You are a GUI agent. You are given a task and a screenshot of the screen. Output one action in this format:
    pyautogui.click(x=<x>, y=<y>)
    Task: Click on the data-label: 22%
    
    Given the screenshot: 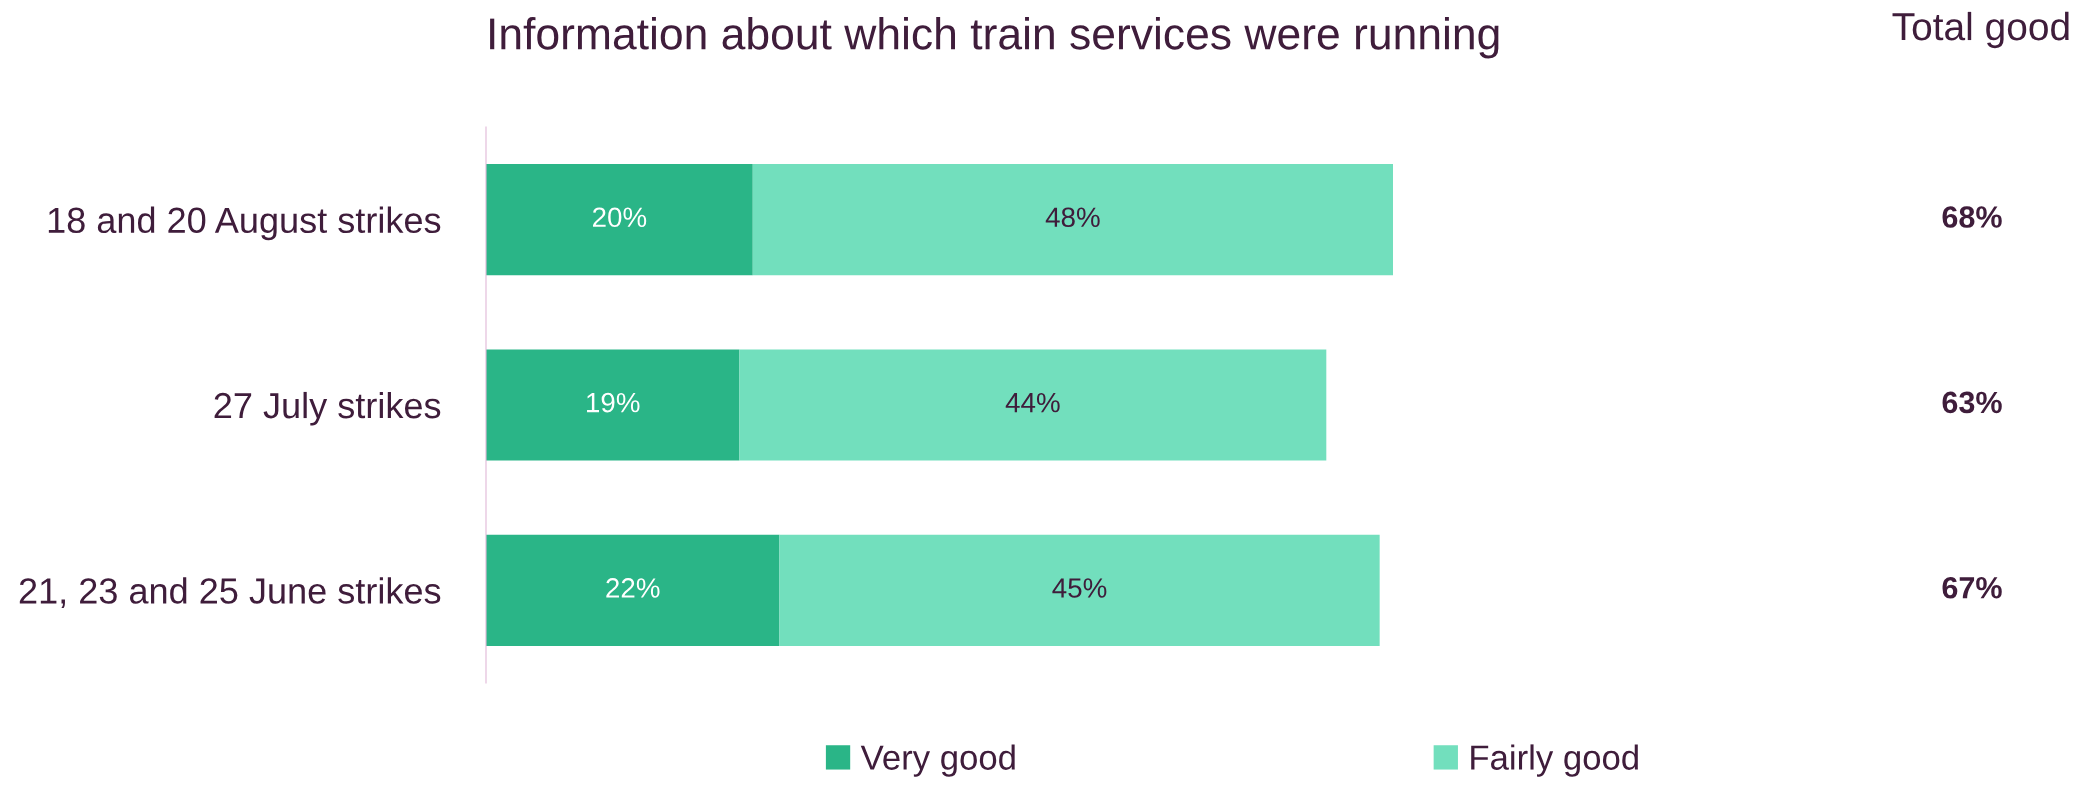 What is the action you would take?
    pyautogui.click(x=633, y=588)
    